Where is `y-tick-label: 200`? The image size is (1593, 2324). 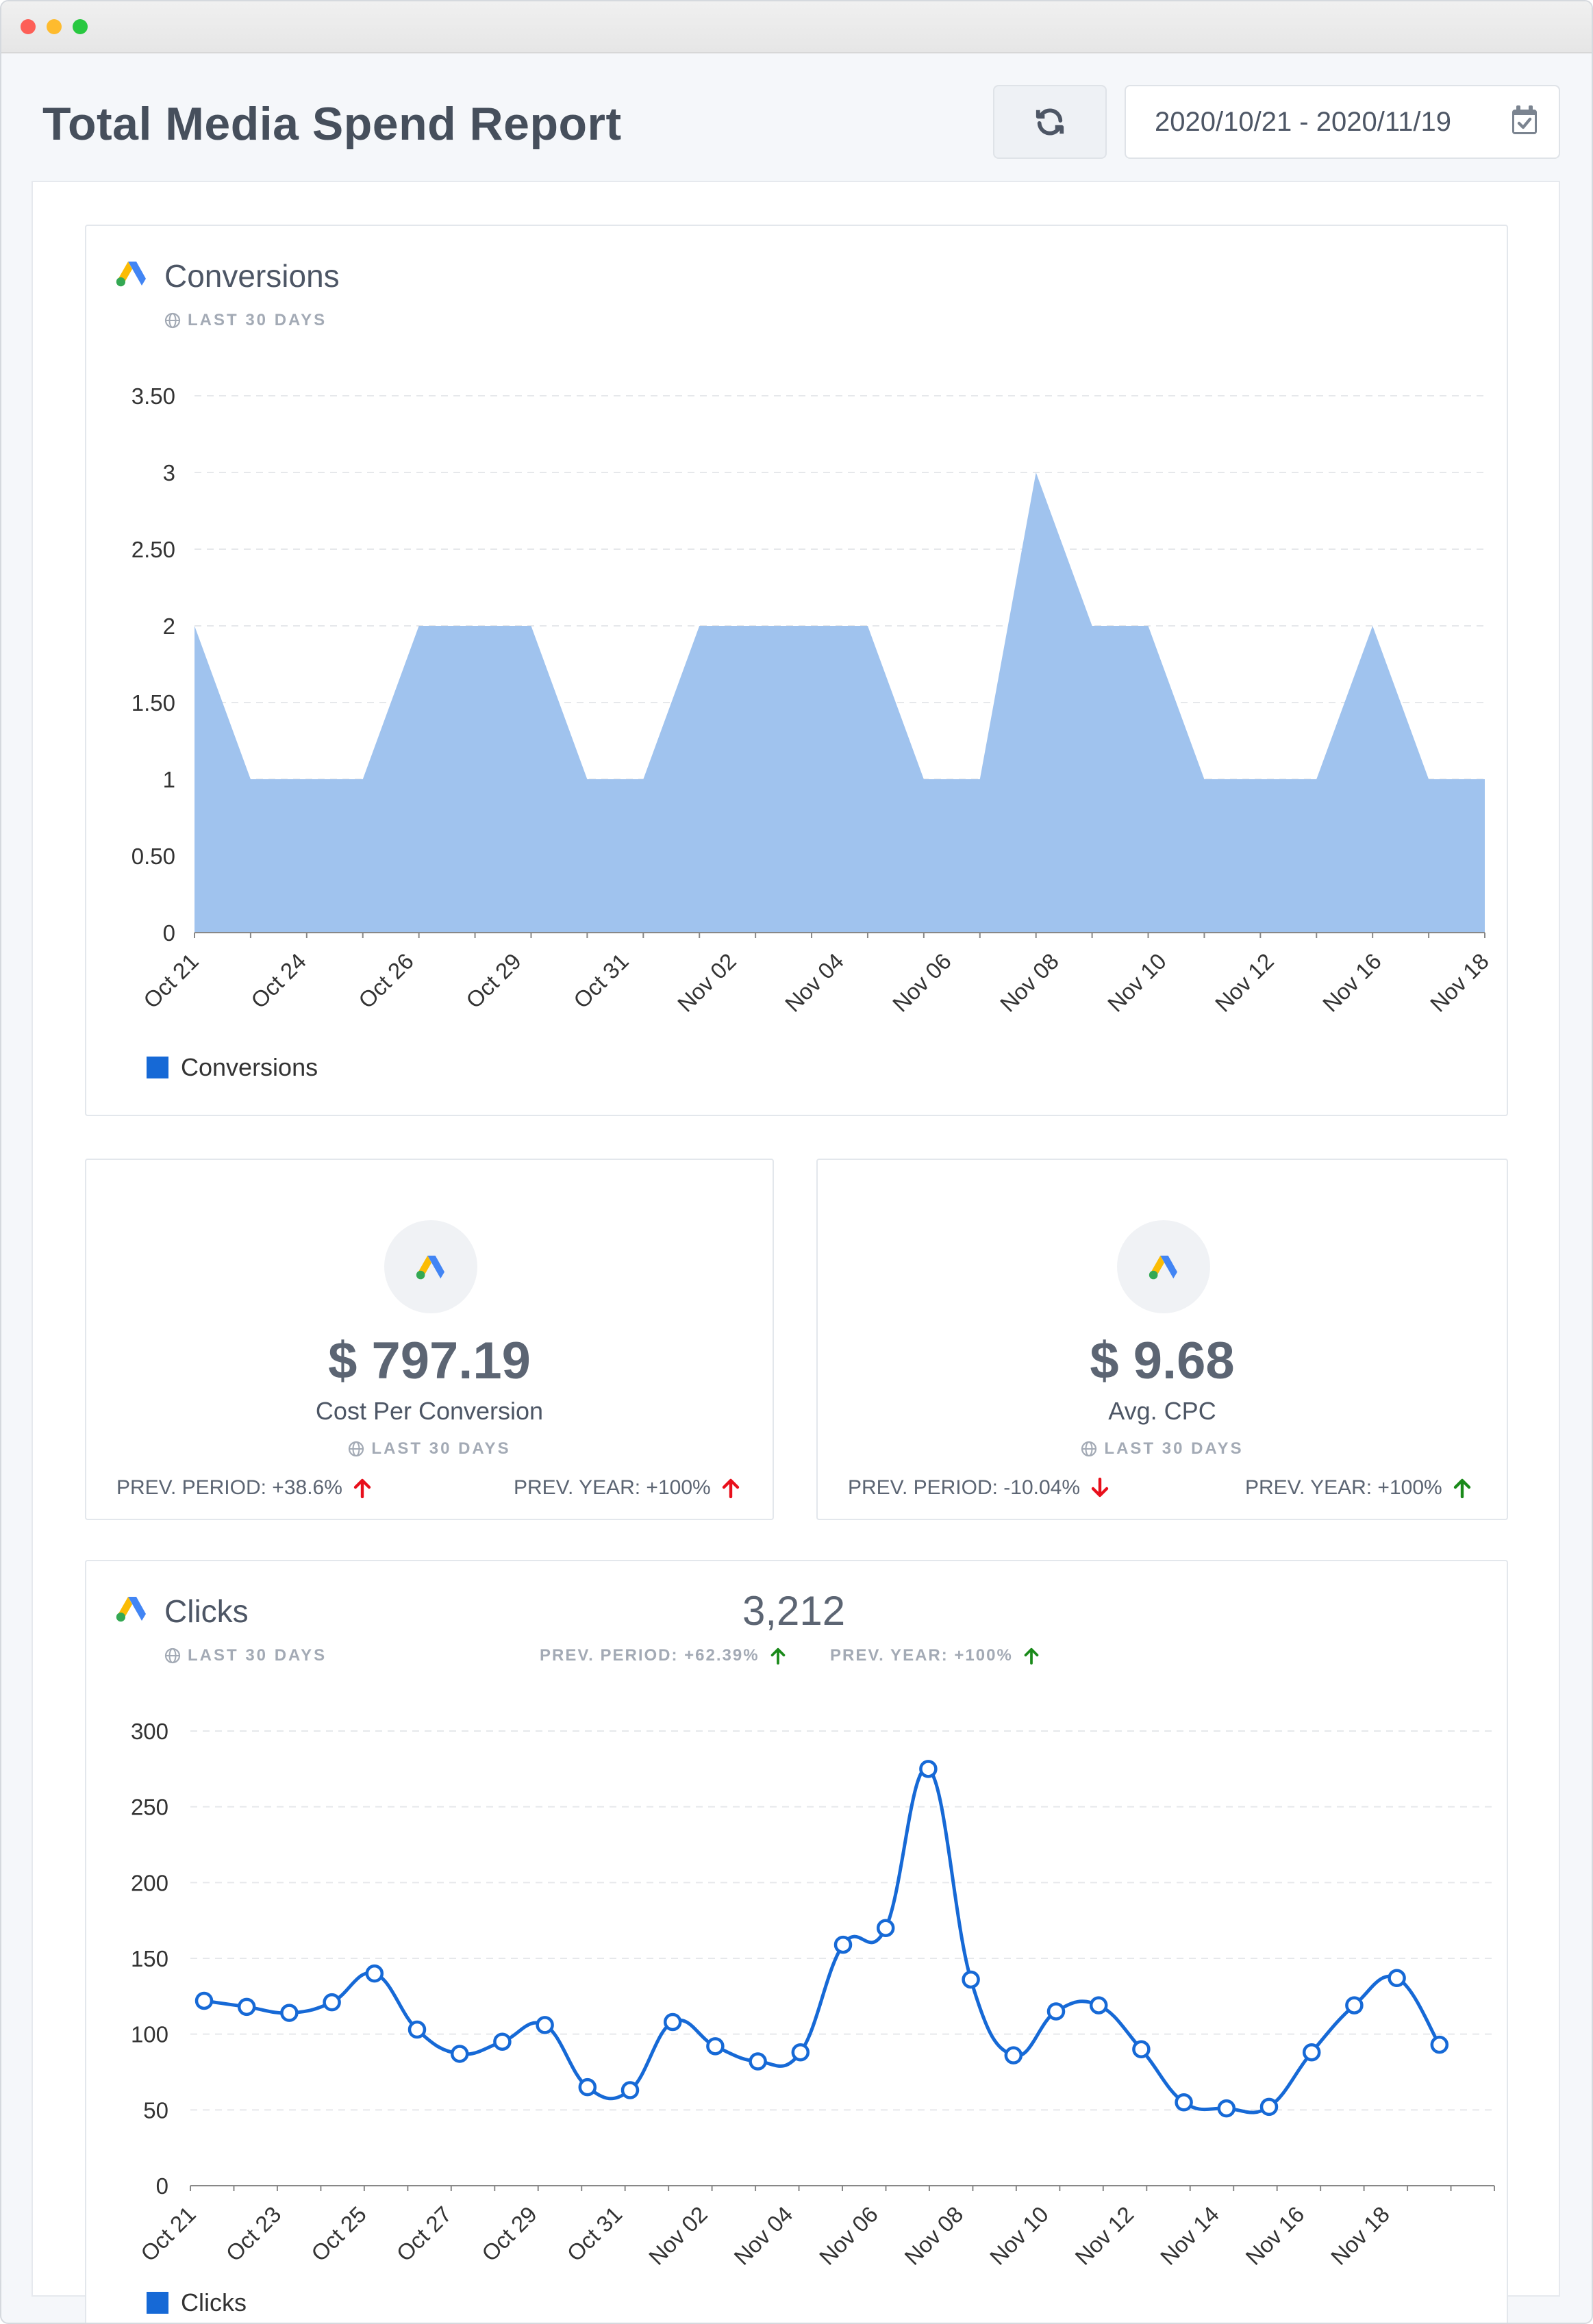
y-tick-label: 200 is located at coordinates (149, 1883).